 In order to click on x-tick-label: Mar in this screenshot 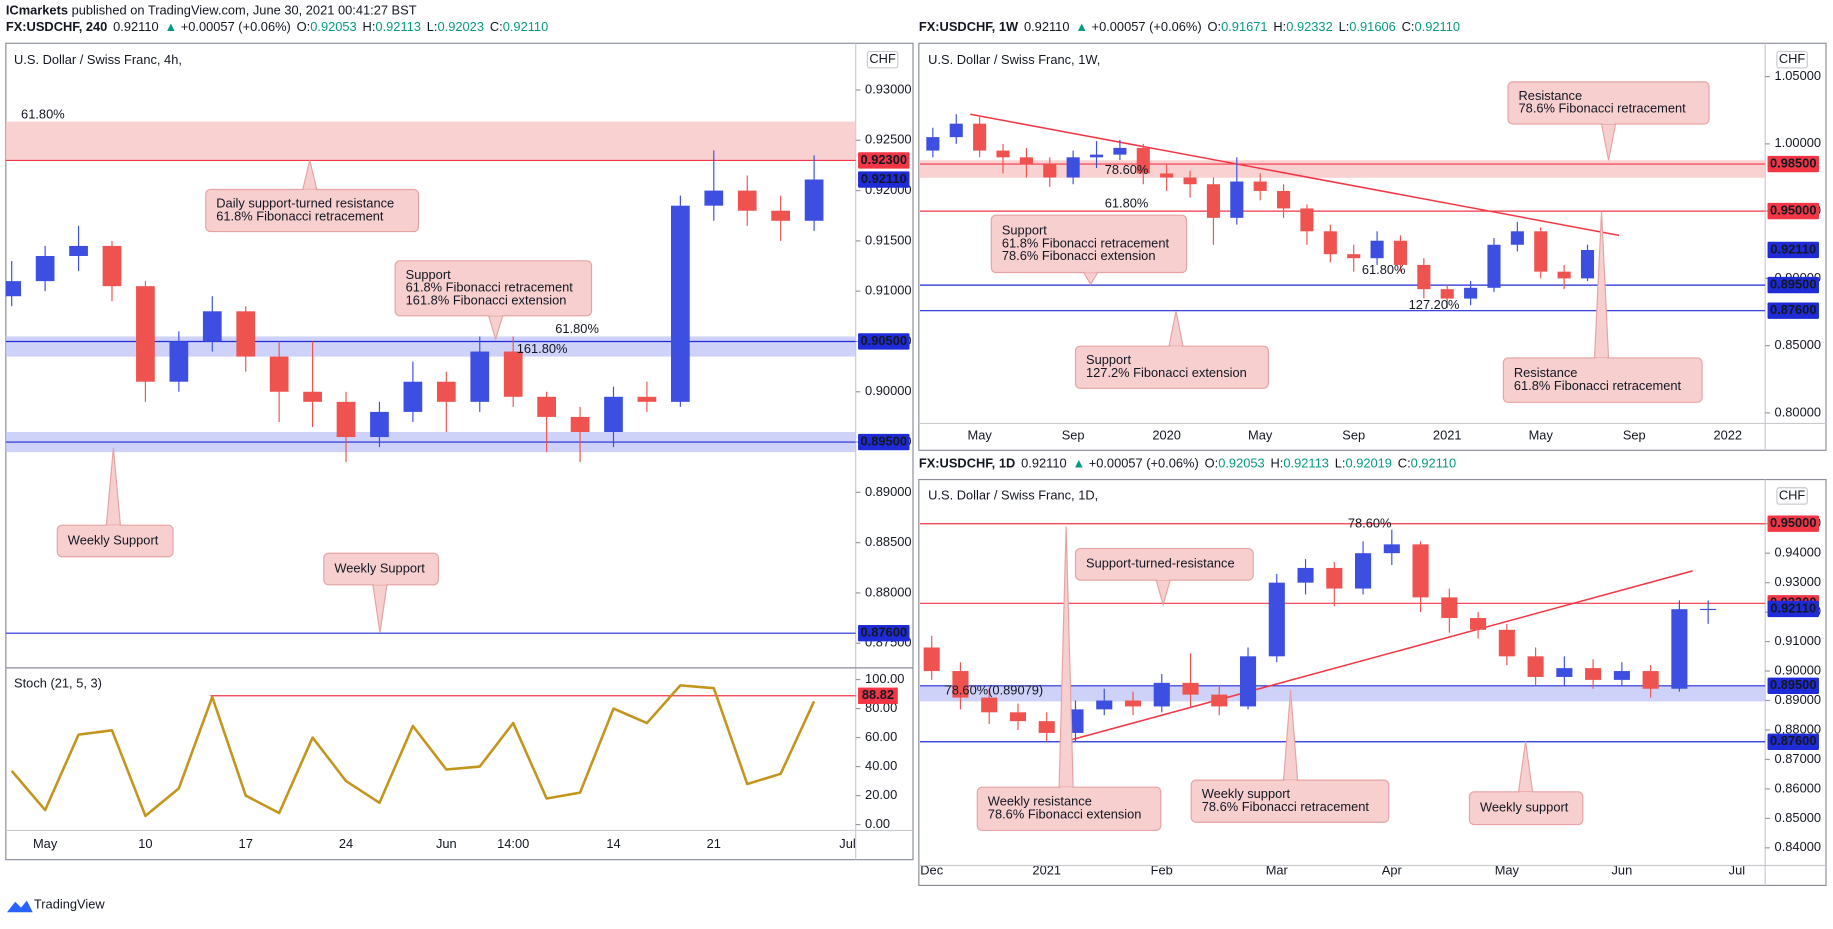, I will do `click(1277, 870)`.